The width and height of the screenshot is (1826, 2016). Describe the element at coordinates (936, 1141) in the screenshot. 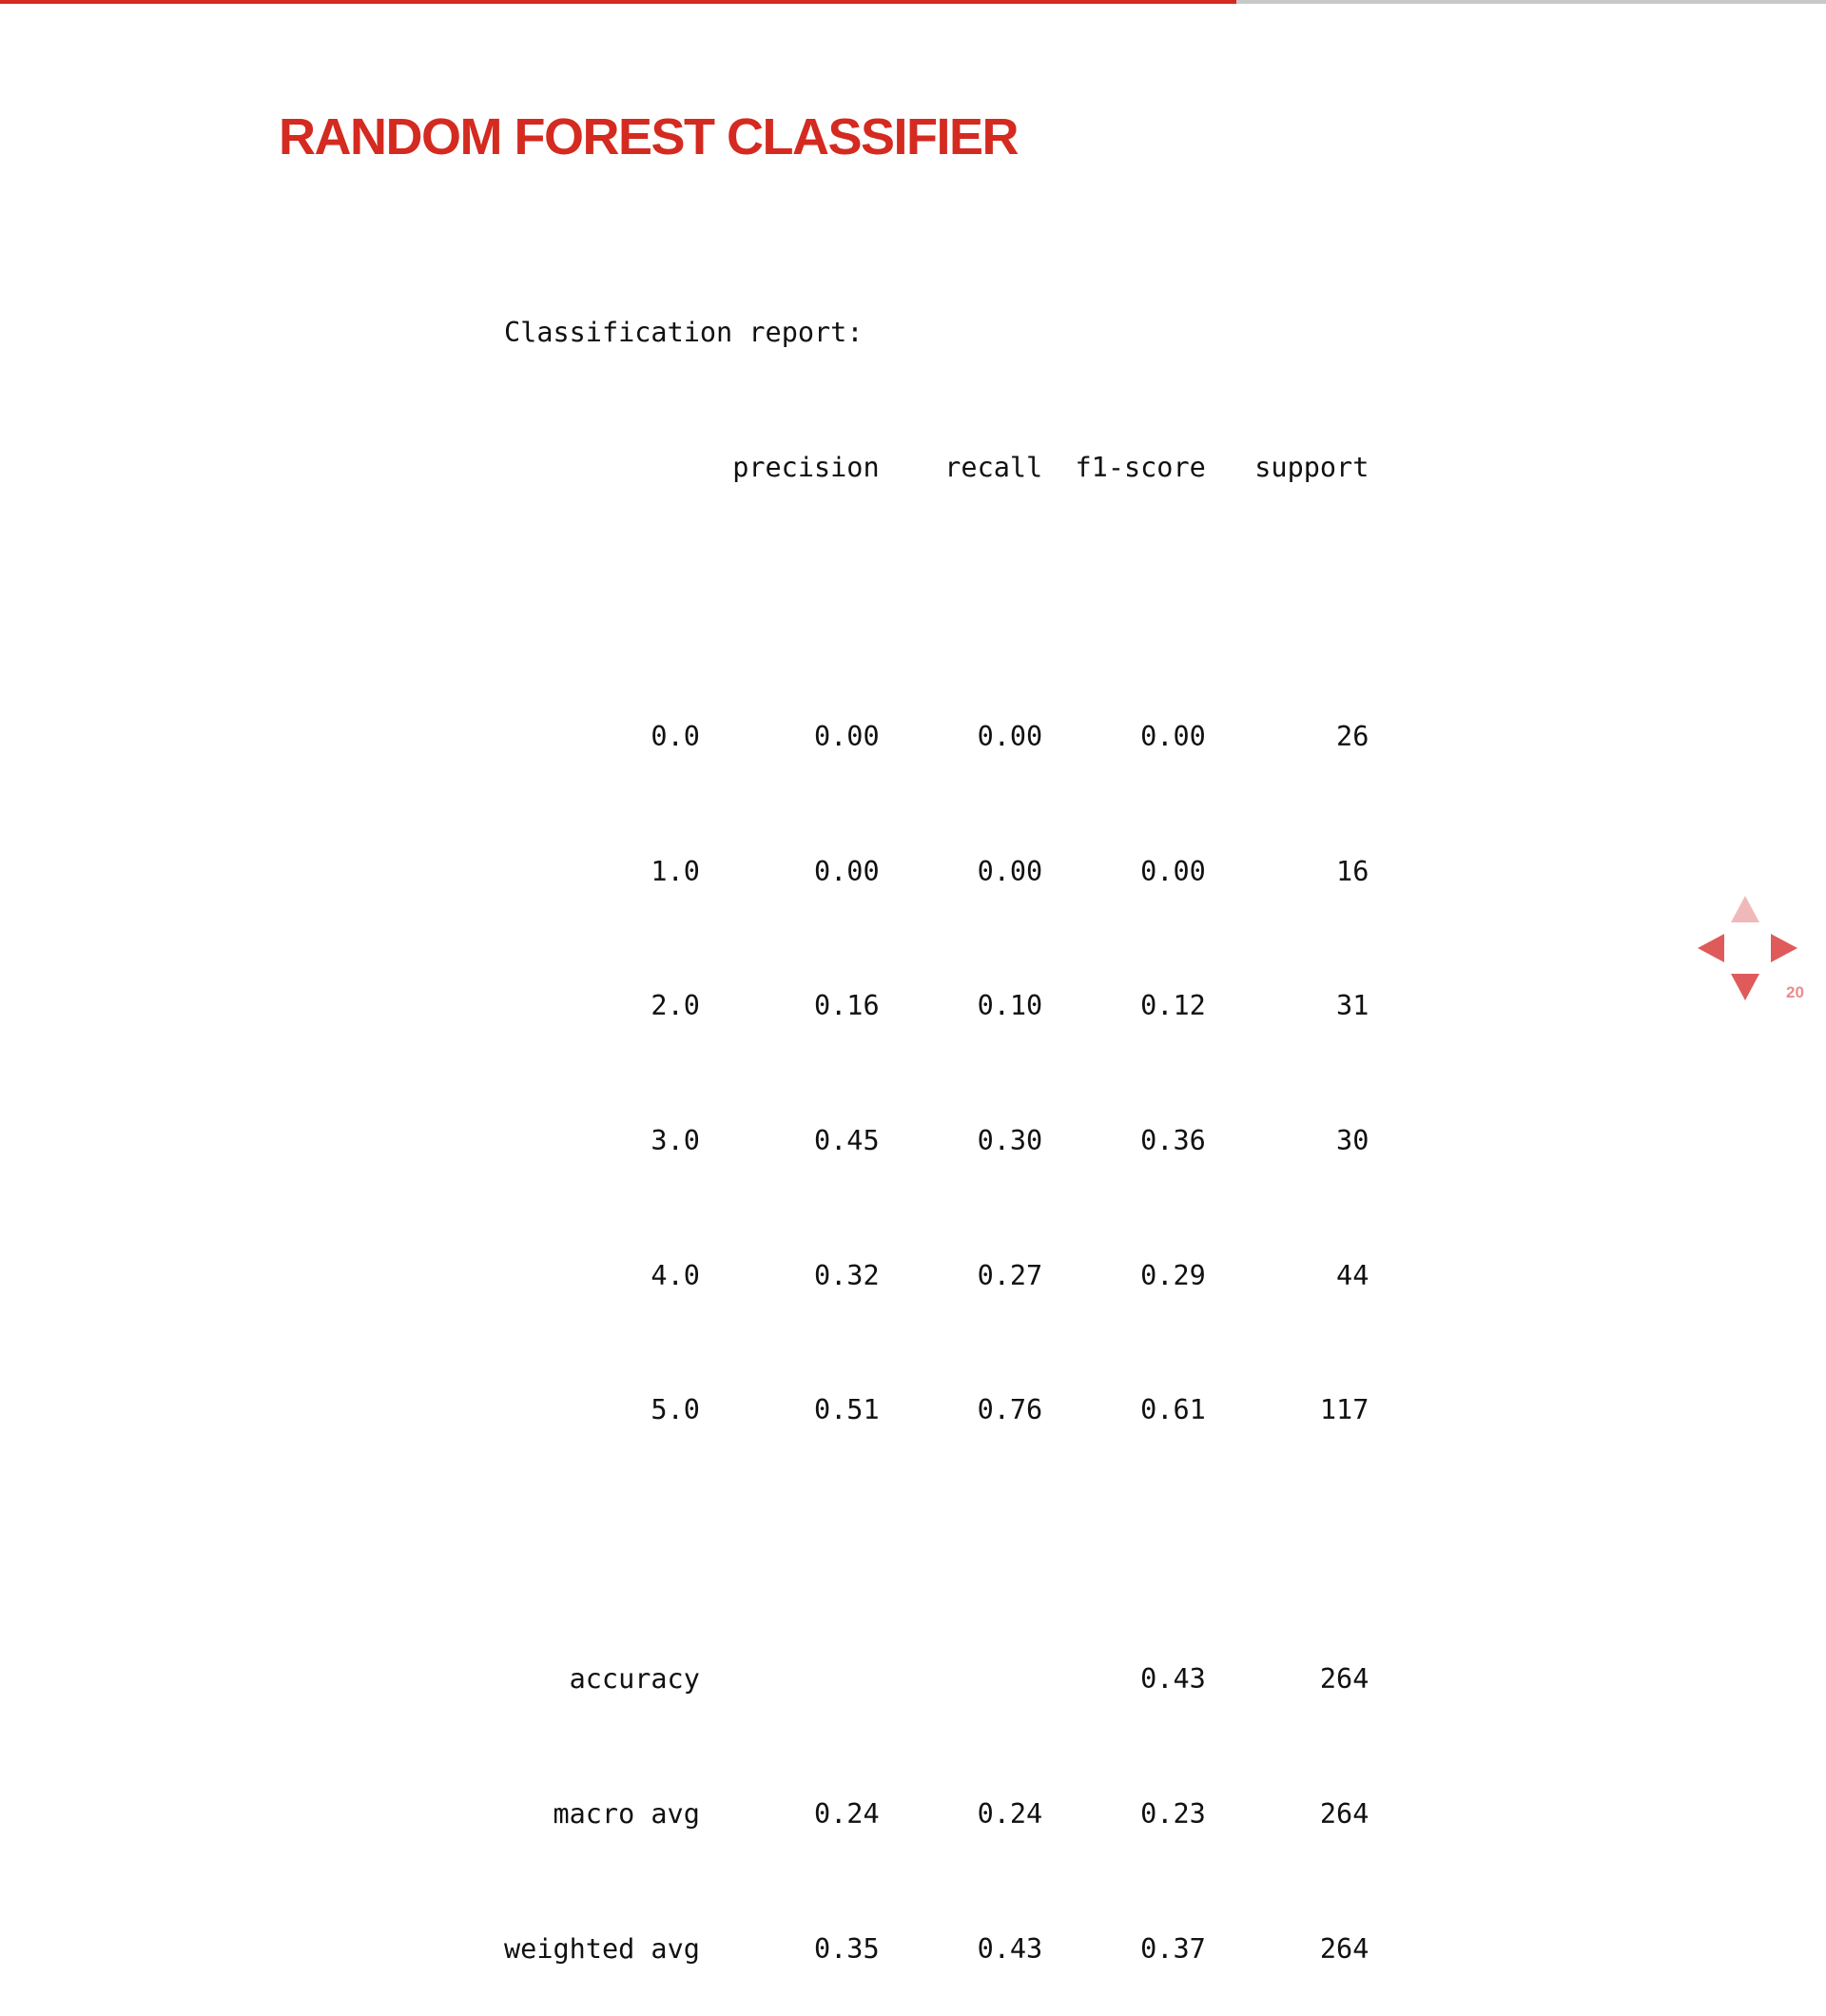

I see `table-row: 3.0 0.45 0.30 0.36 30` at that location.